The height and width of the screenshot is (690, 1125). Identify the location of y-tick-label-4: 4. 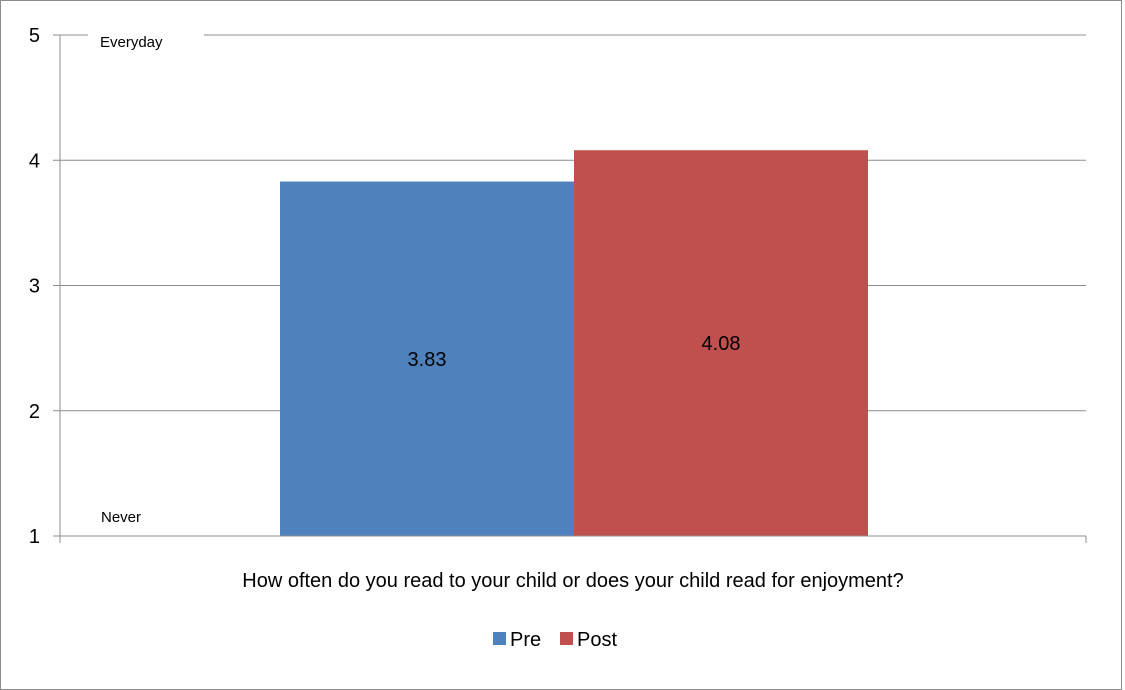
(34, 161).